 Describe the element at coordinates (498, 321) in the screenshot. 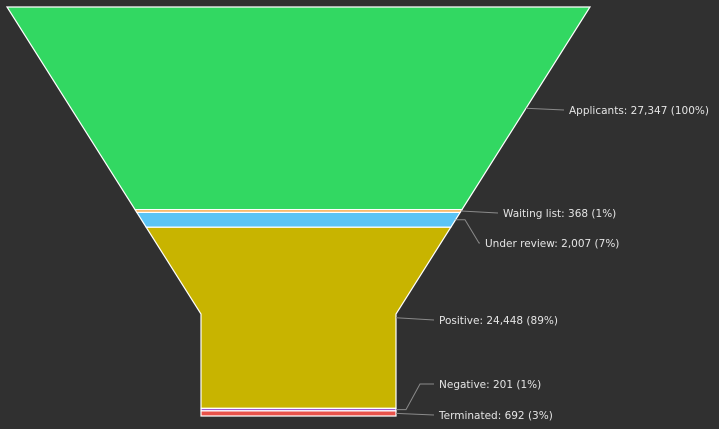

I see `data-label-positive: Positive: 24,448 (89%)` at that location.